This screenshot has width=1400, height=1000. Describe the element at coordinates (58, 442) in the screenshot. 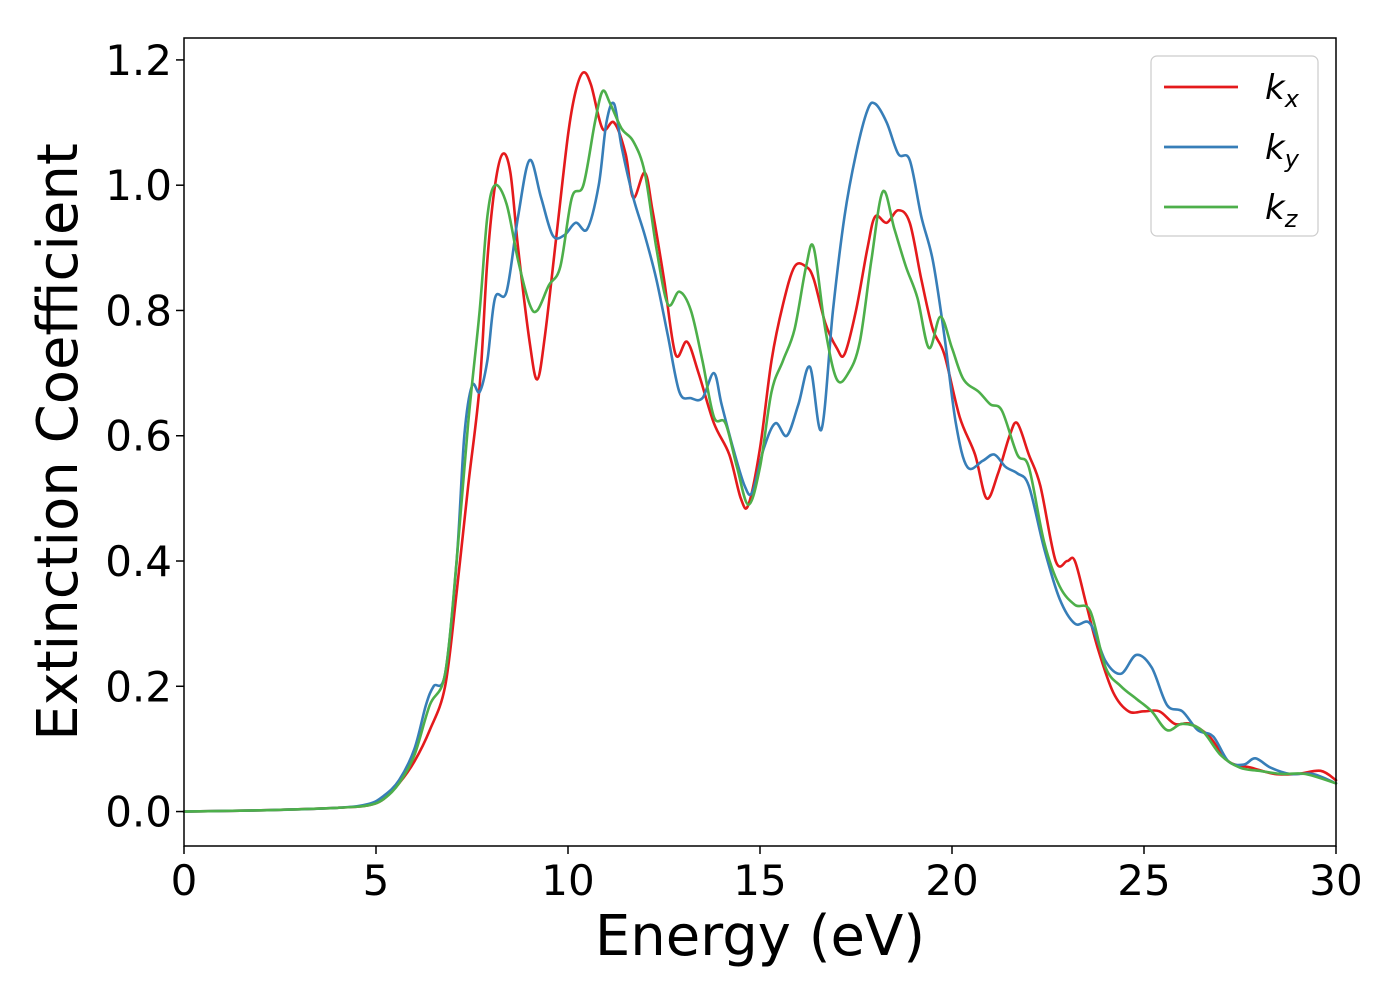

I see `y-axis-title: Extinction Coefficient` at that location.